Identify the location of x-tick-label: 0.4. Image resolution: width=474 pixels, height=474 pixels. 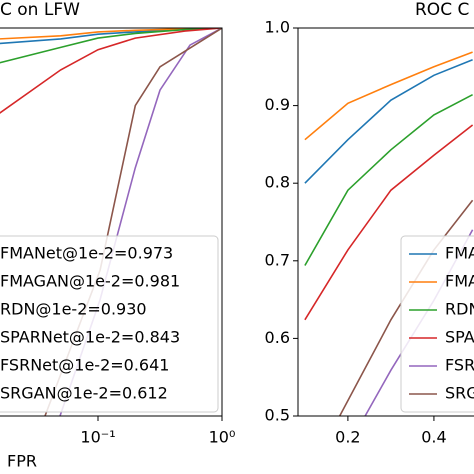
(433, 437).